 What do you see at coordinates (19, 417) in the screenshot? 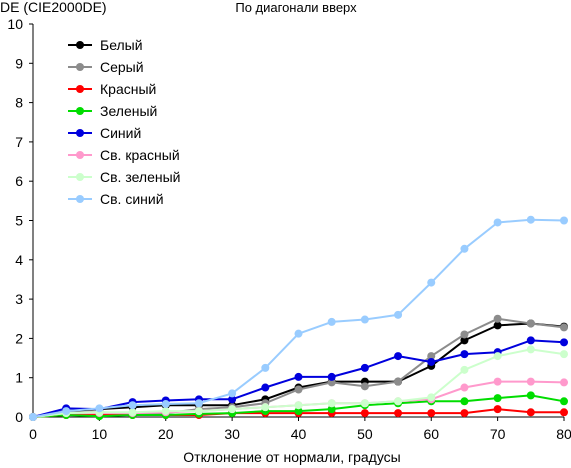
I see `y-tick-label: 0` at bounding box center [19, 417].